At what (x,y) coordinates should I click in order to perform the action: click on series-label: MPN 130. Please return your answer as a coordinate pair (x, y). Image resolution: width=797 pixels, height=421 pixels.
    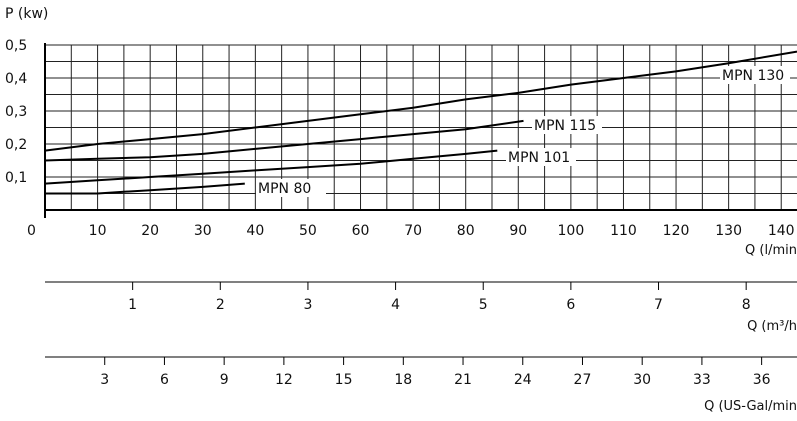
    Looking at the image, I should click on (753, 76).